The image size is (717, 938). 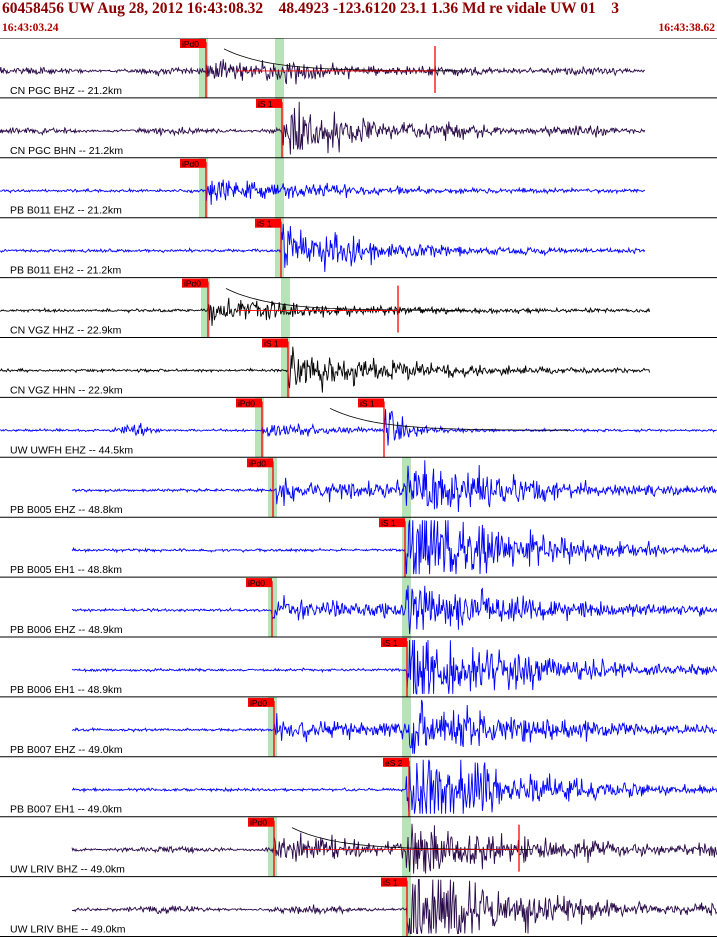 What do you see at coordinates (30, 28) in the screenshot?
I see `start-time: 16:43:03.24` at bounding box center [30, 28].